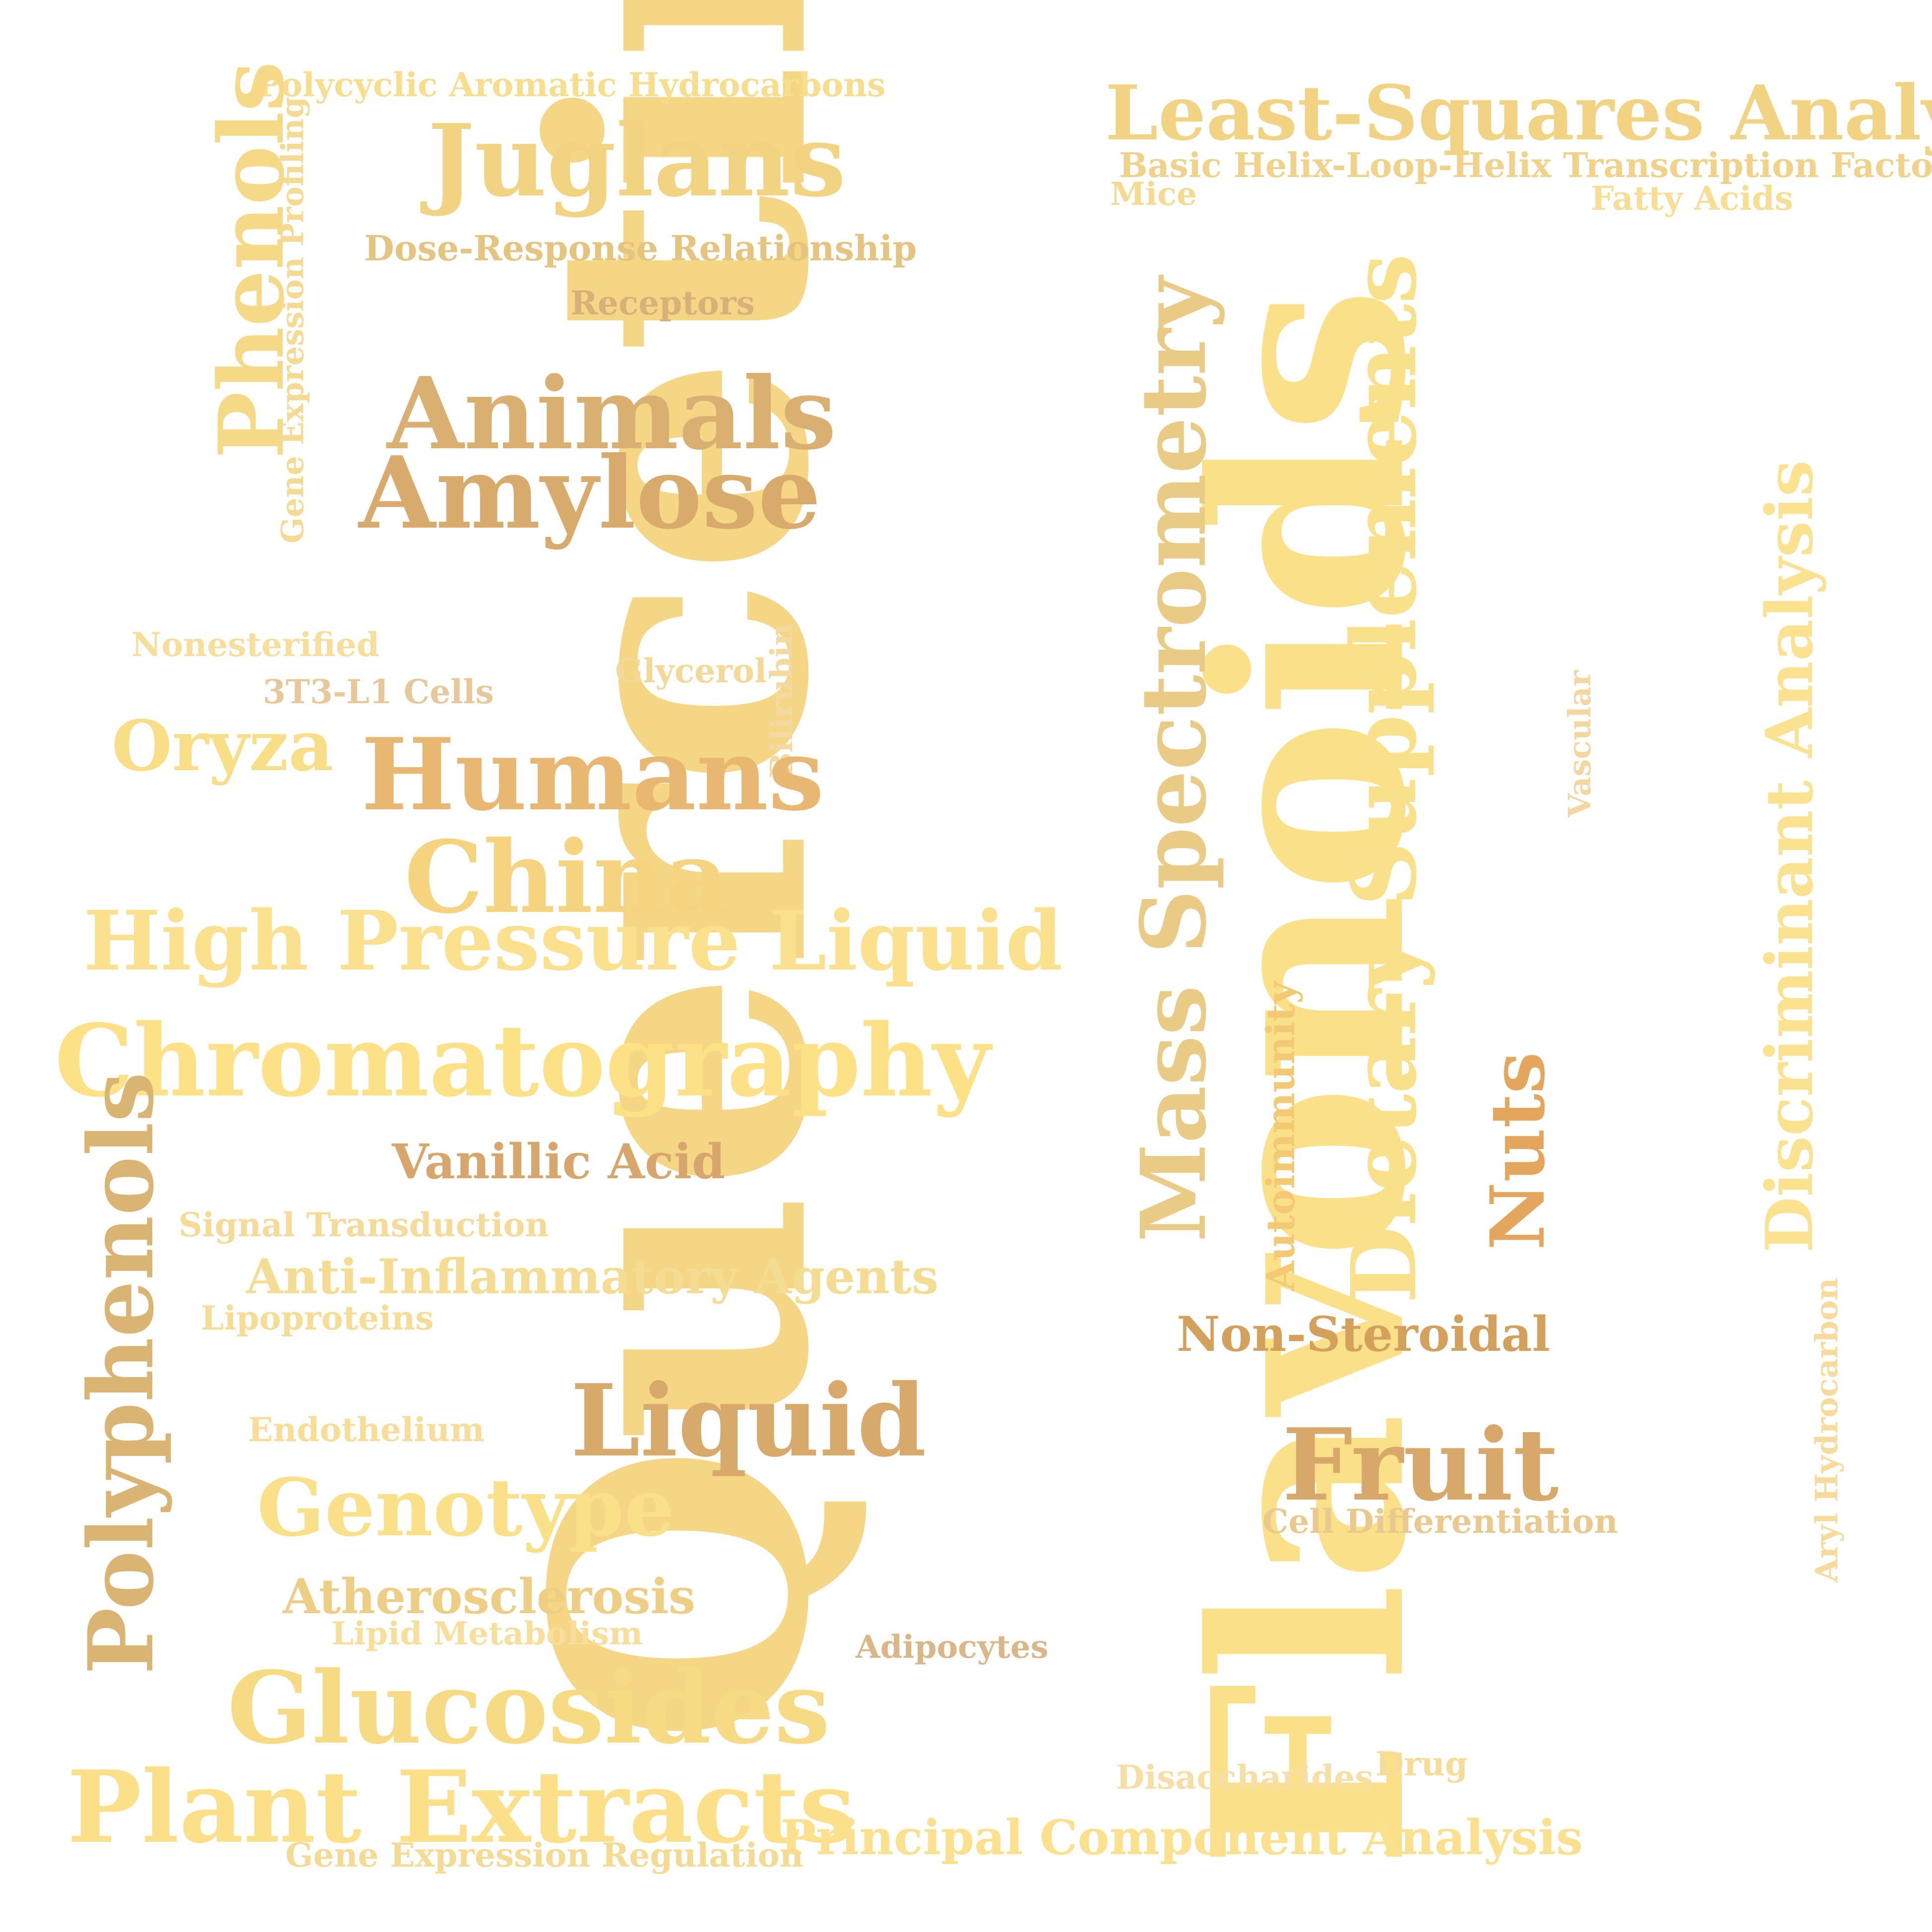 This screenshot has width=1932, height=1932. I want to click on word-vanillic-acid: Vanillic Acid, so click(558, 1162).